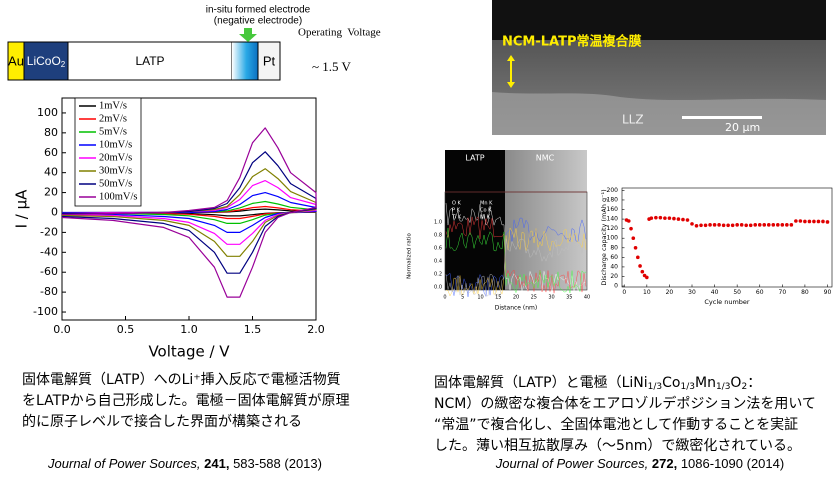  What do you see at coordinates (727, 237) in the screenshot?
I see `plot-frame` at bounding box center [727, 237].